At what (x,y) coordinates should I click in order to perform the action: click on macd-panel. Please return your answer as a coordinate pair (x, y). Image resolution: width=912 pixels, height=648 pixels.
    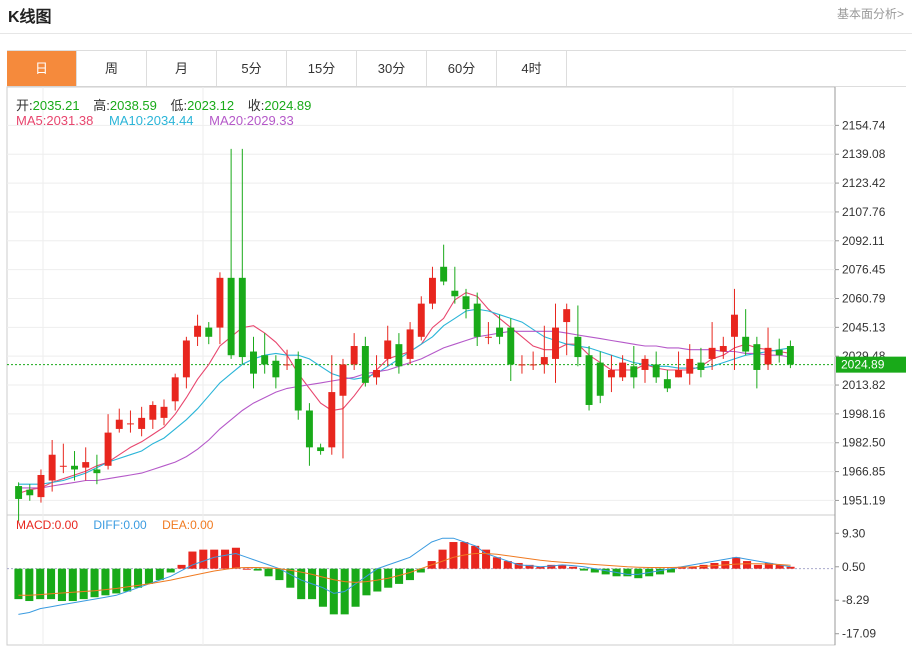
    Looking at the image, I should click on (421, 576).